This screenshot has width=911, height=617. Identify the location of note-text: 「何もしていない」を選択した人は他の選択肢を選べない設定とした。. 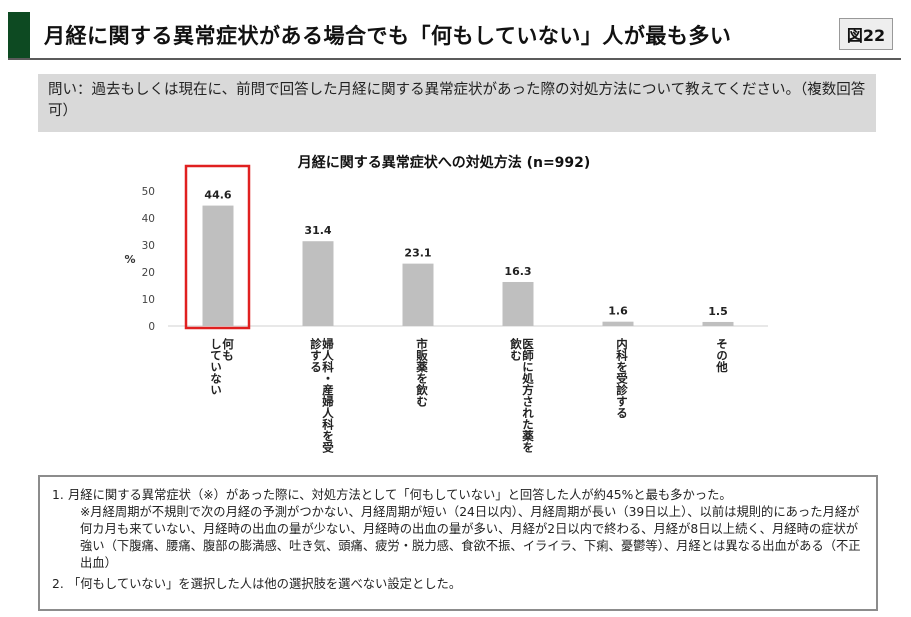
(265, 584).